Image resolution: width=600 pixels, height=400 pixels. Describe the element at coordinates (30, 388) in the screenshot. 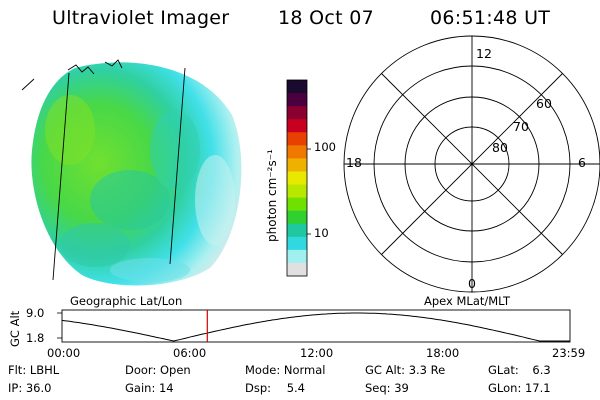

I see `status-ip: IP: 36.0` at that location.